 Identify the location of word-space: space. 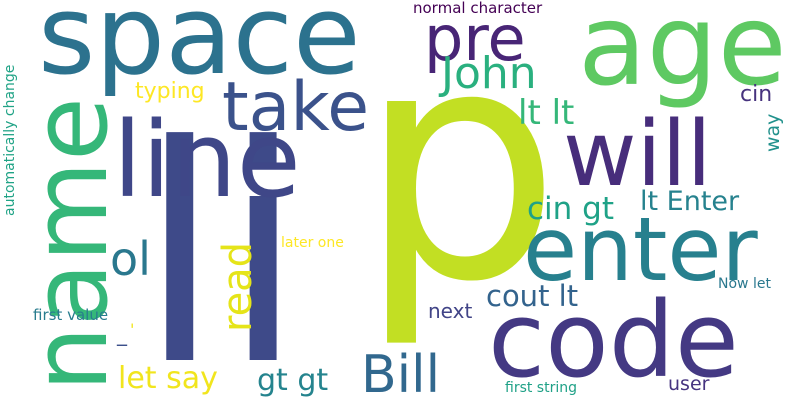
(199, 49).